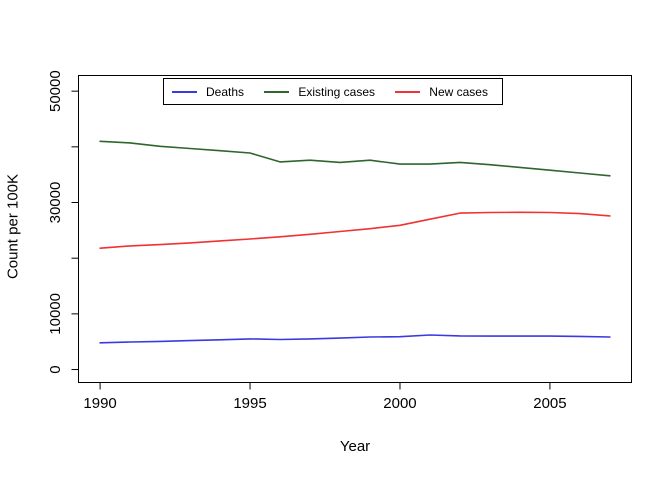 The image size is (672, 480). Describe the element at coordinates (399, 403) in the screenshot. I see `x-tick-label: 2000` at that location.